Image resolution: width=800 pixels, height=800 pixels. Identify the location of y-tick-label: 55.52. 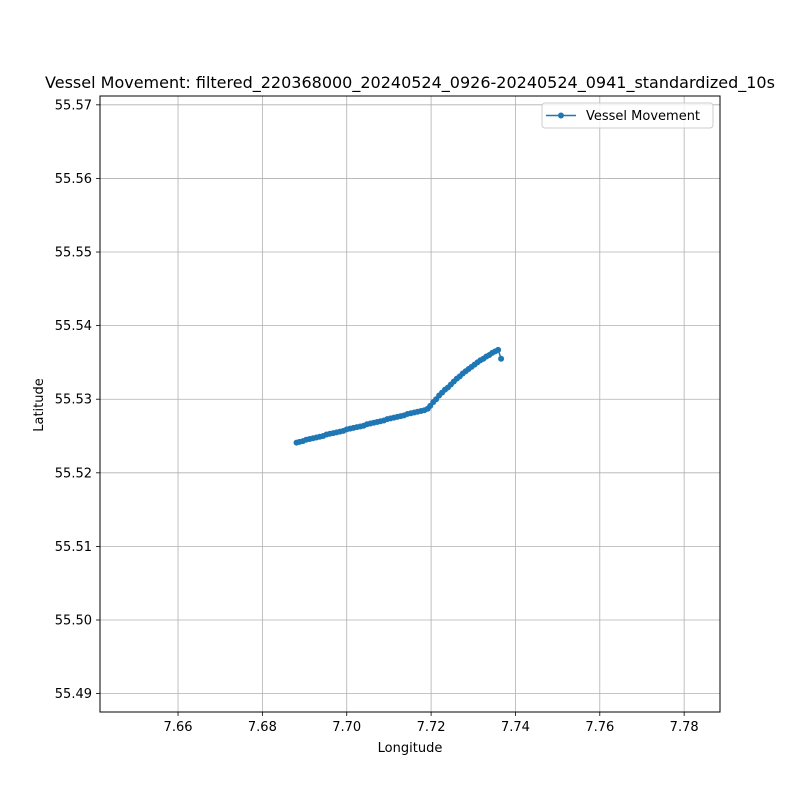
(73, 473).